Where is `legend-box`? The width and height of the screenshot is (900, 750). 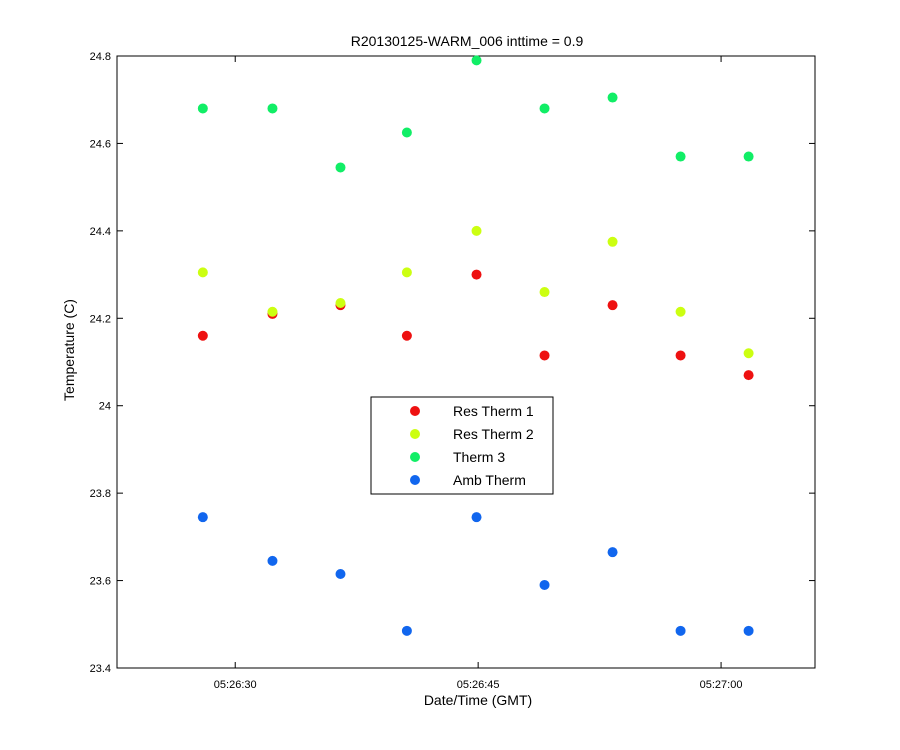
legend-box is located at coordinates (462, 445).